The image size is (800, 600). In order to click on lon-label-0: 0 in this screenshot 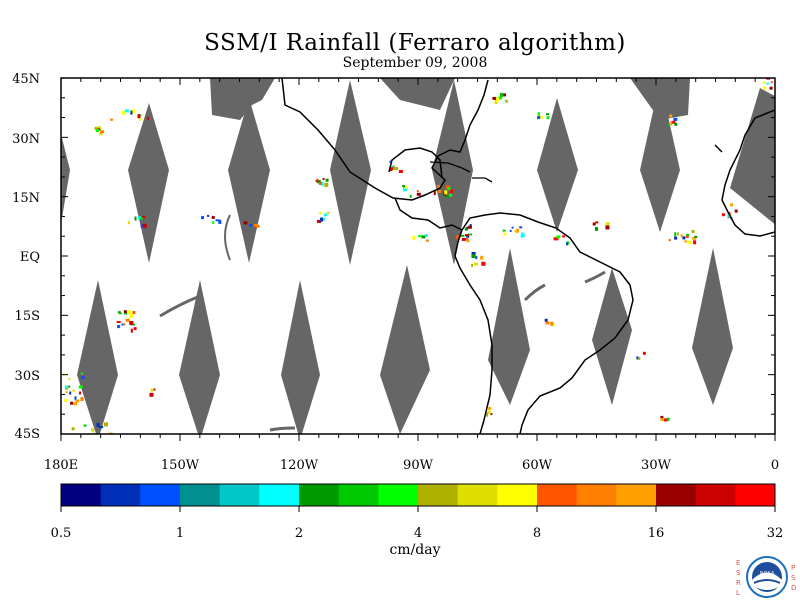, I will do `click(775, 465)`.